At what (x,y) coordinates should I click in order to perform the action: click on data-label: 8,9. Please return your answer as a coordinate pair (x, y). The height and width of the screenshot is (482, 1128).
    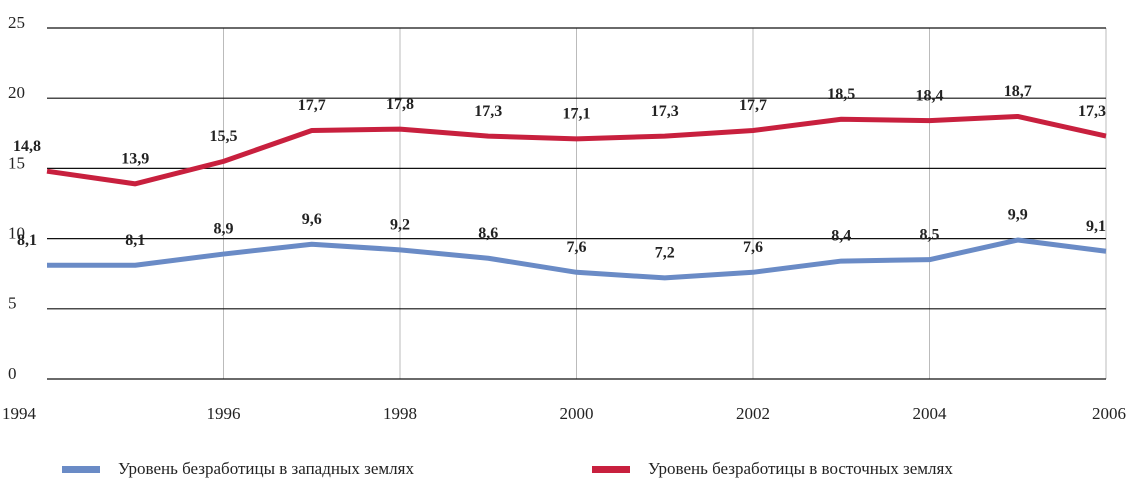
    Looking at the image, I should click on (224, 229).